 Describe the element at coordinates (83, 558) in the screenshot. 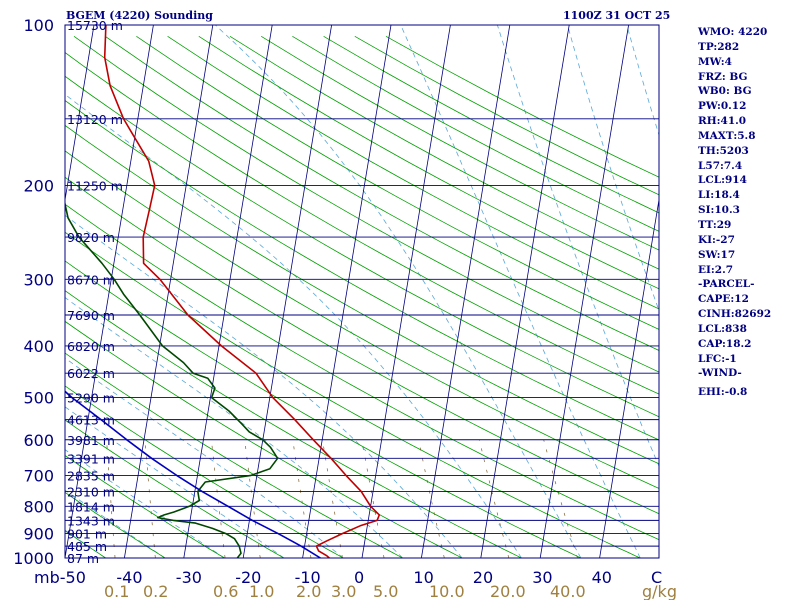

I see `height-label: 87 m` at that location.